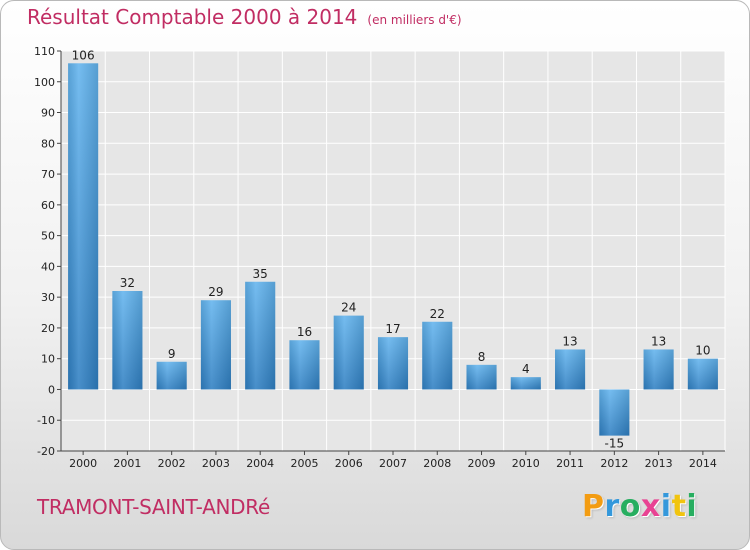 This screenshot has height=550, width=750. Describe the element at coordinates (703, 463) in the screenshot. I see `x-tick-label: 2014` at that location.